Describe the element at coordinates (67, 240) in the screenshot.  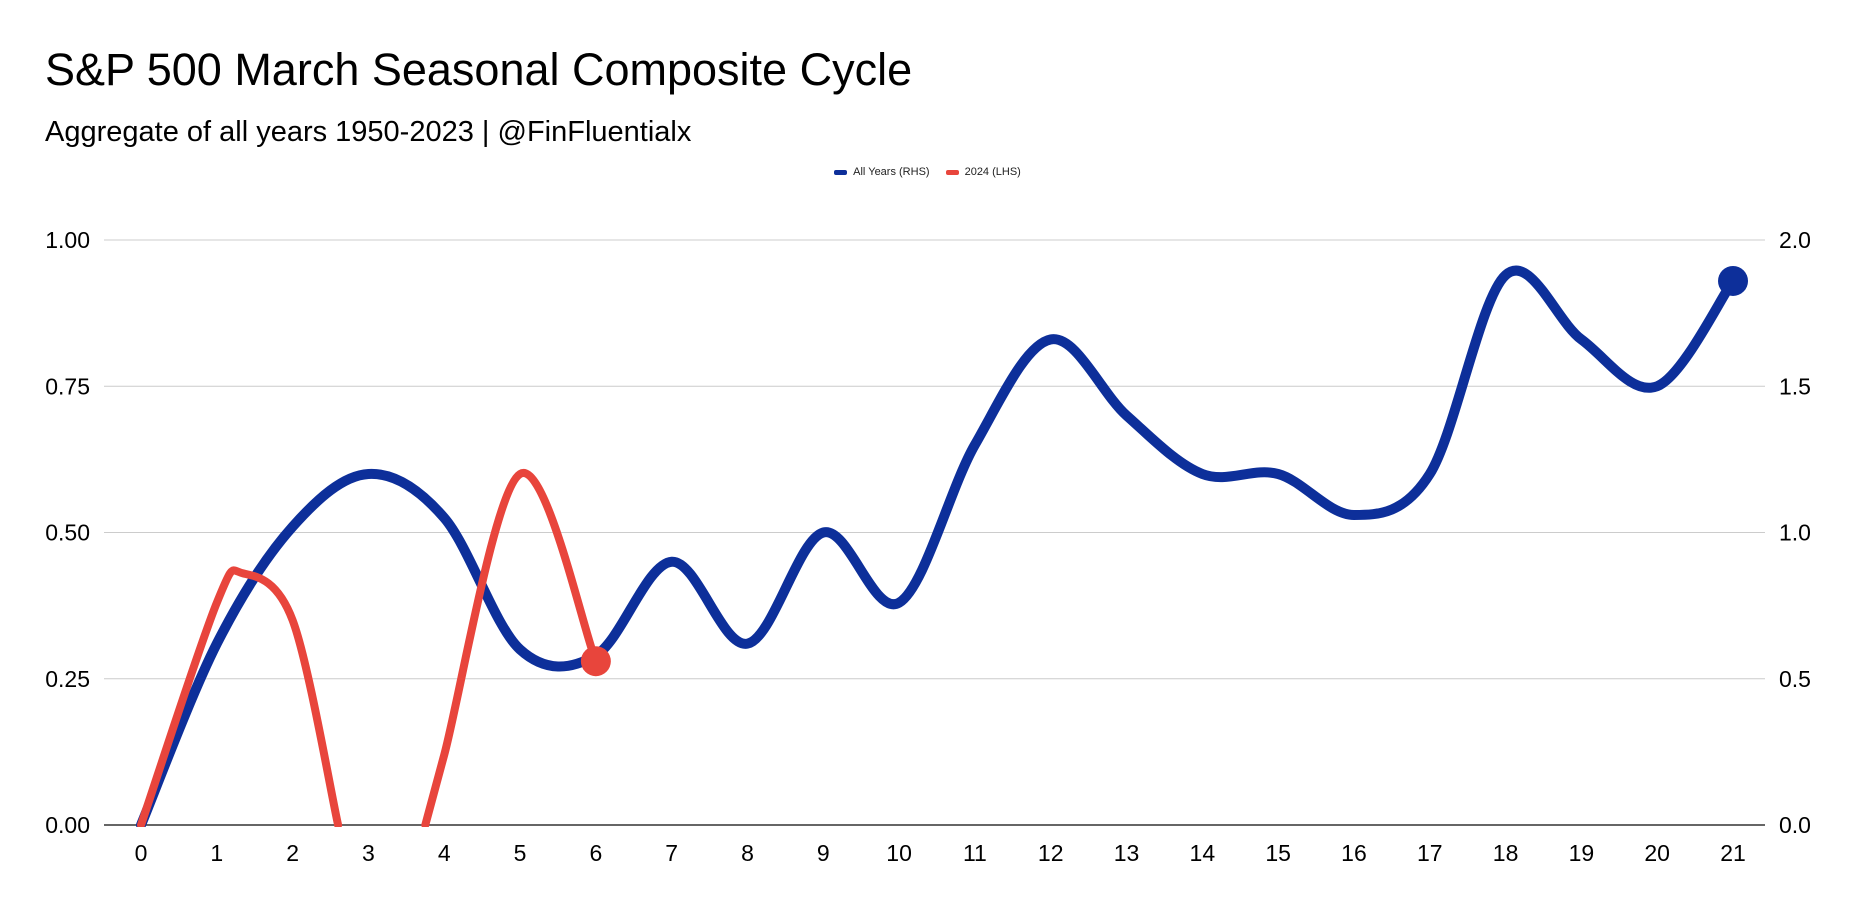
I see `y-left-tick-label: 1.00` at that location.